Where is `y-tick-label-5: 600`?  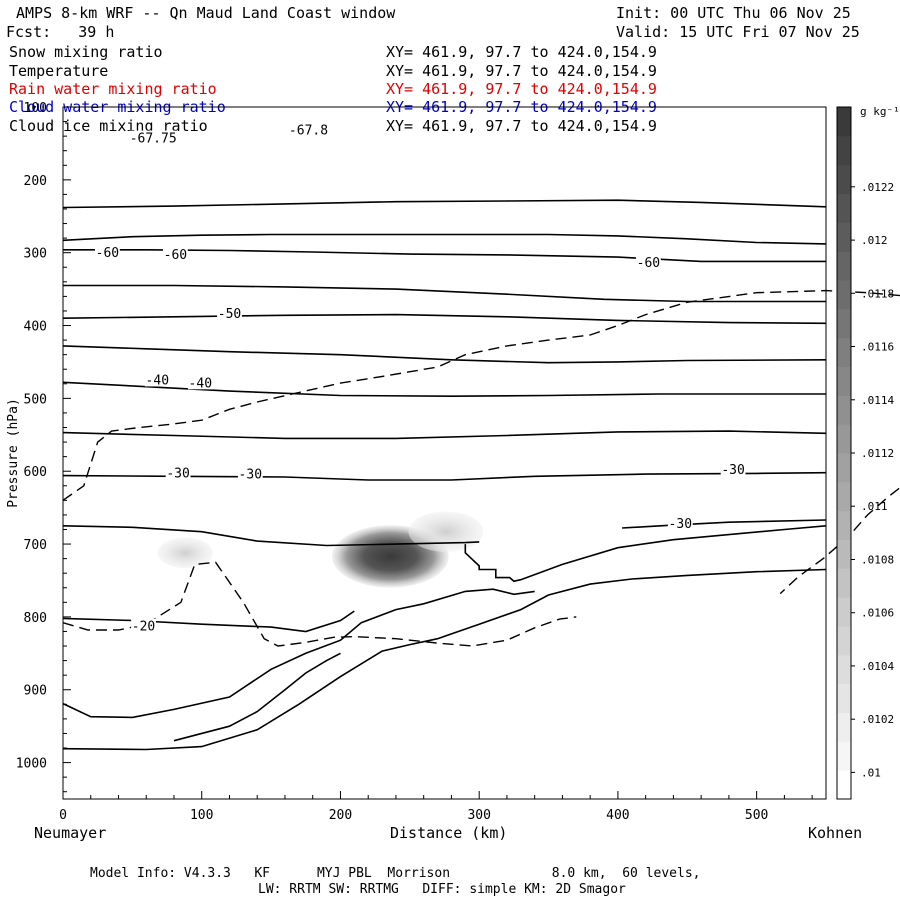 y-tick-label-5: 600 is located at coordinates (35, 472).